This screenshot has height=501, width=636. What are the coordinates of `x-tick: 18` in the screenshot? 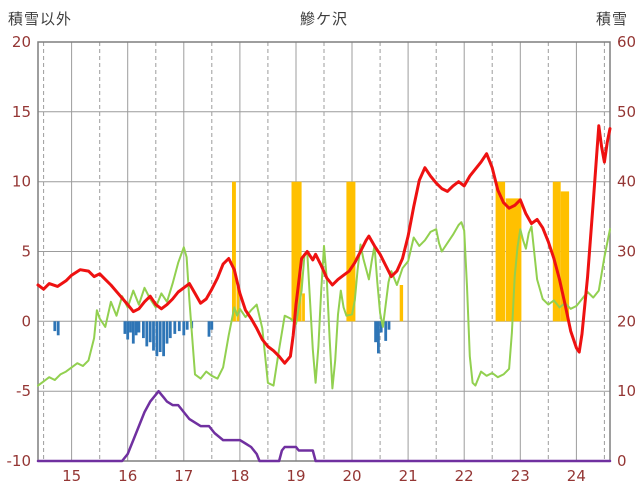 It's located at (239, 476).